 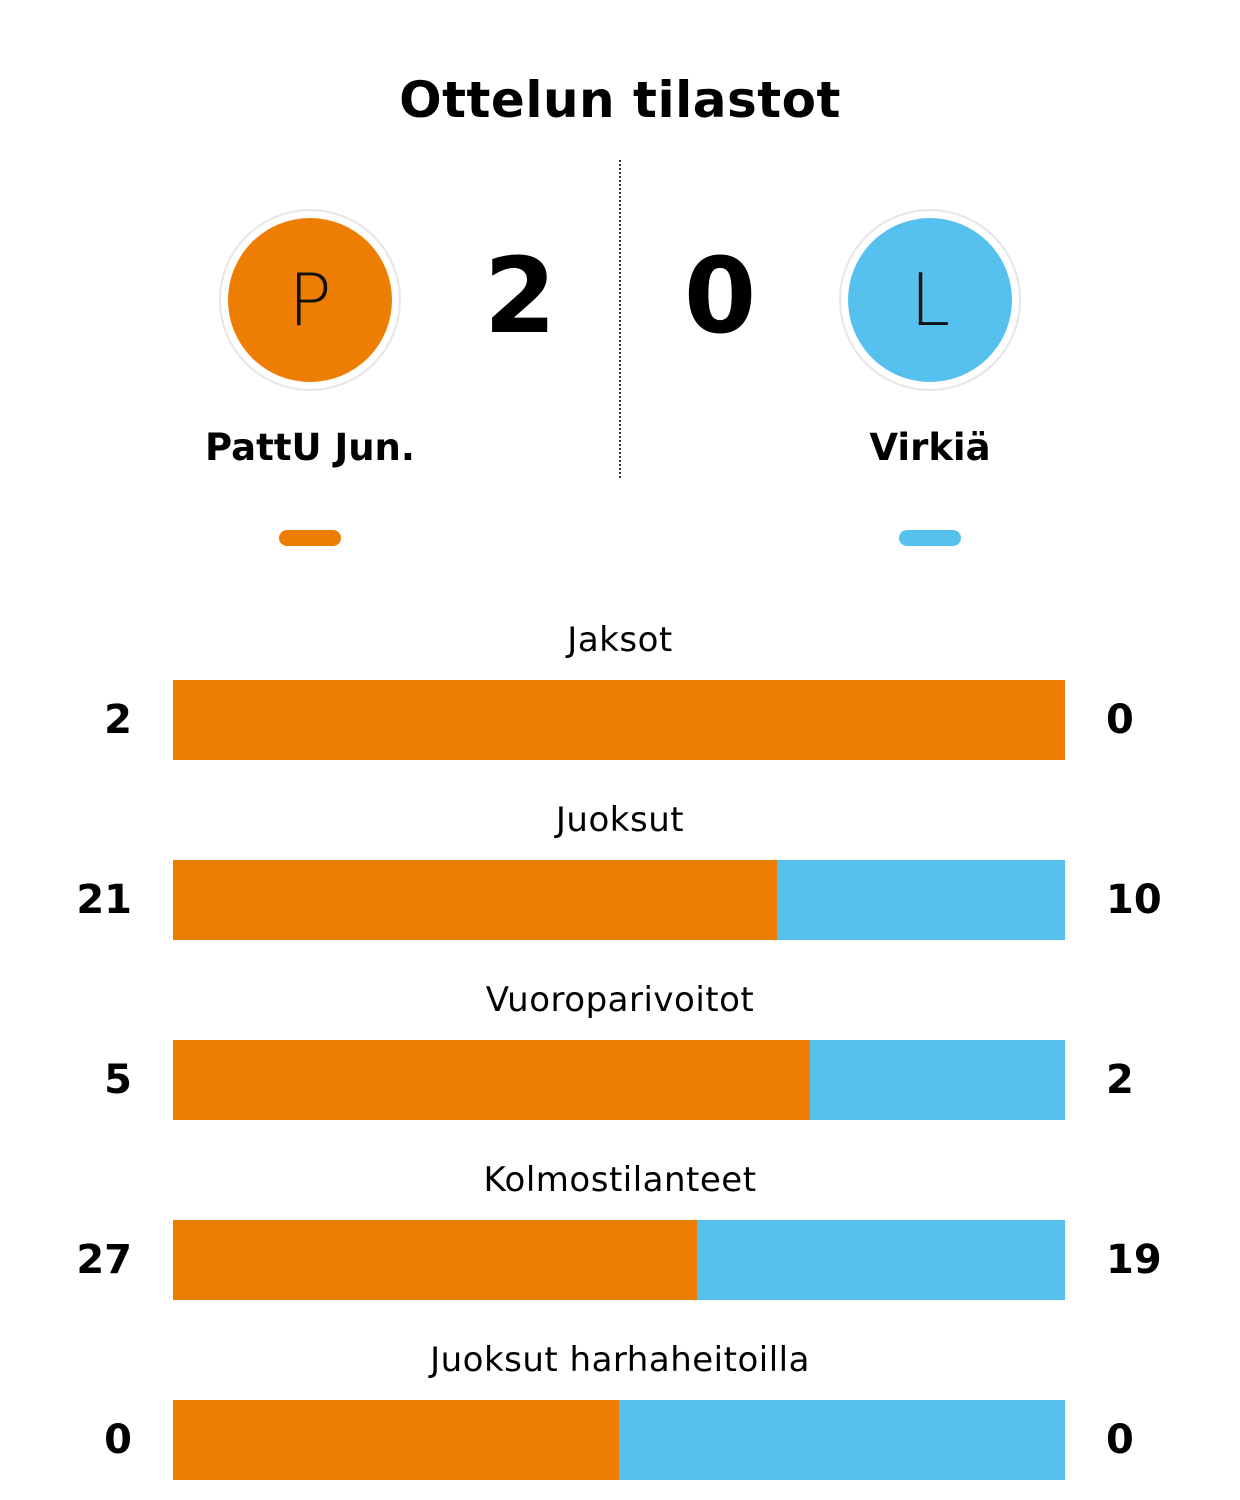 I want to click on page-title: Ottelun tilastot, so click(x=620, y=100).